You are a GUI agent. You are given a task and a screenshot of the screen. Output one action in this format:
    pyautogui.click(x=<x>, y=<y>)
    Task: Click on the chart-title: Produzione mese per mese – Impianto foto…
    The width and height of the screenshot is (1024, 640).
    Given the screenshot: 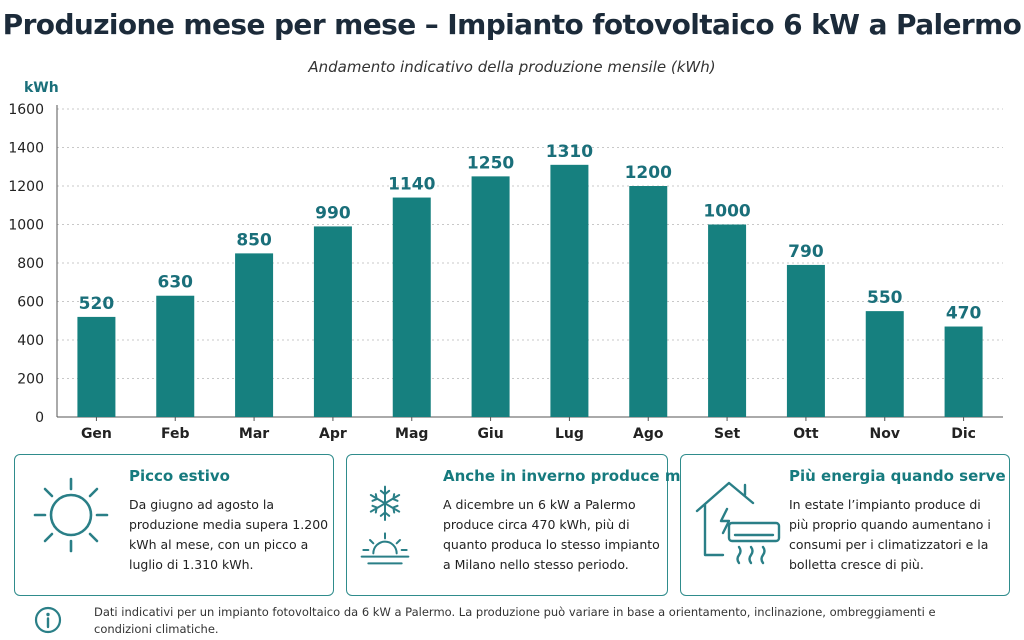 What is the action you would take?
    pyautogui.click(x=512, y=24)
    